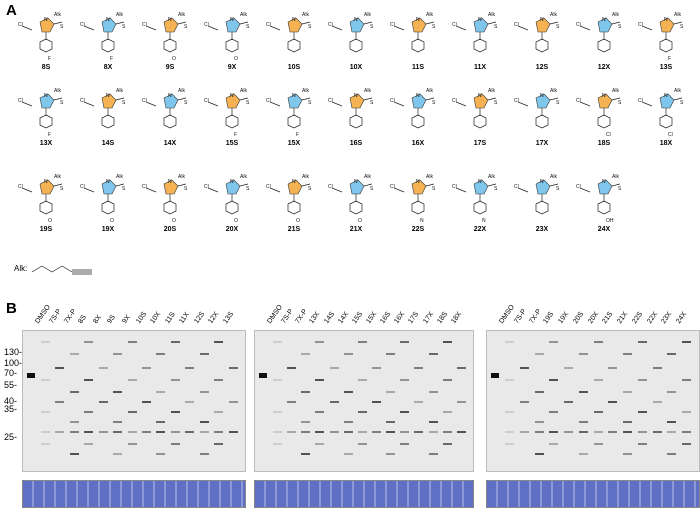 The image size is (700, 513). Describe the element at coordinates (11, 437) in the screenshot. I see `mw-marker-label: 25-` at that location.